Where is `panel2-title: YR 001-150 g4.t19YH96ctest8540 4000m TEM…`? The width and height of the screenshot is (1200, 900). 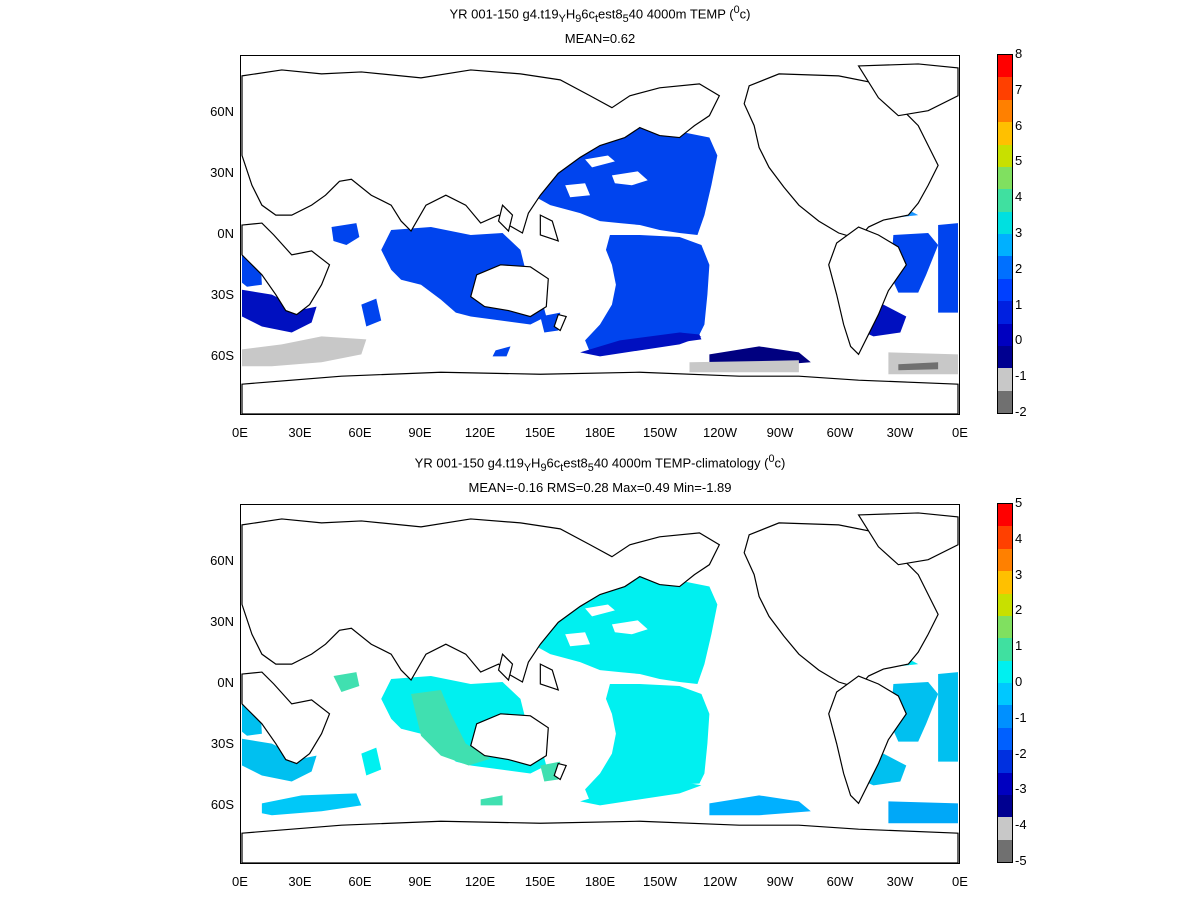 panel2-title: YR 001-150 g4.t19YH96ctest8540 4000m TEM… is located at coordinates (600, 463).